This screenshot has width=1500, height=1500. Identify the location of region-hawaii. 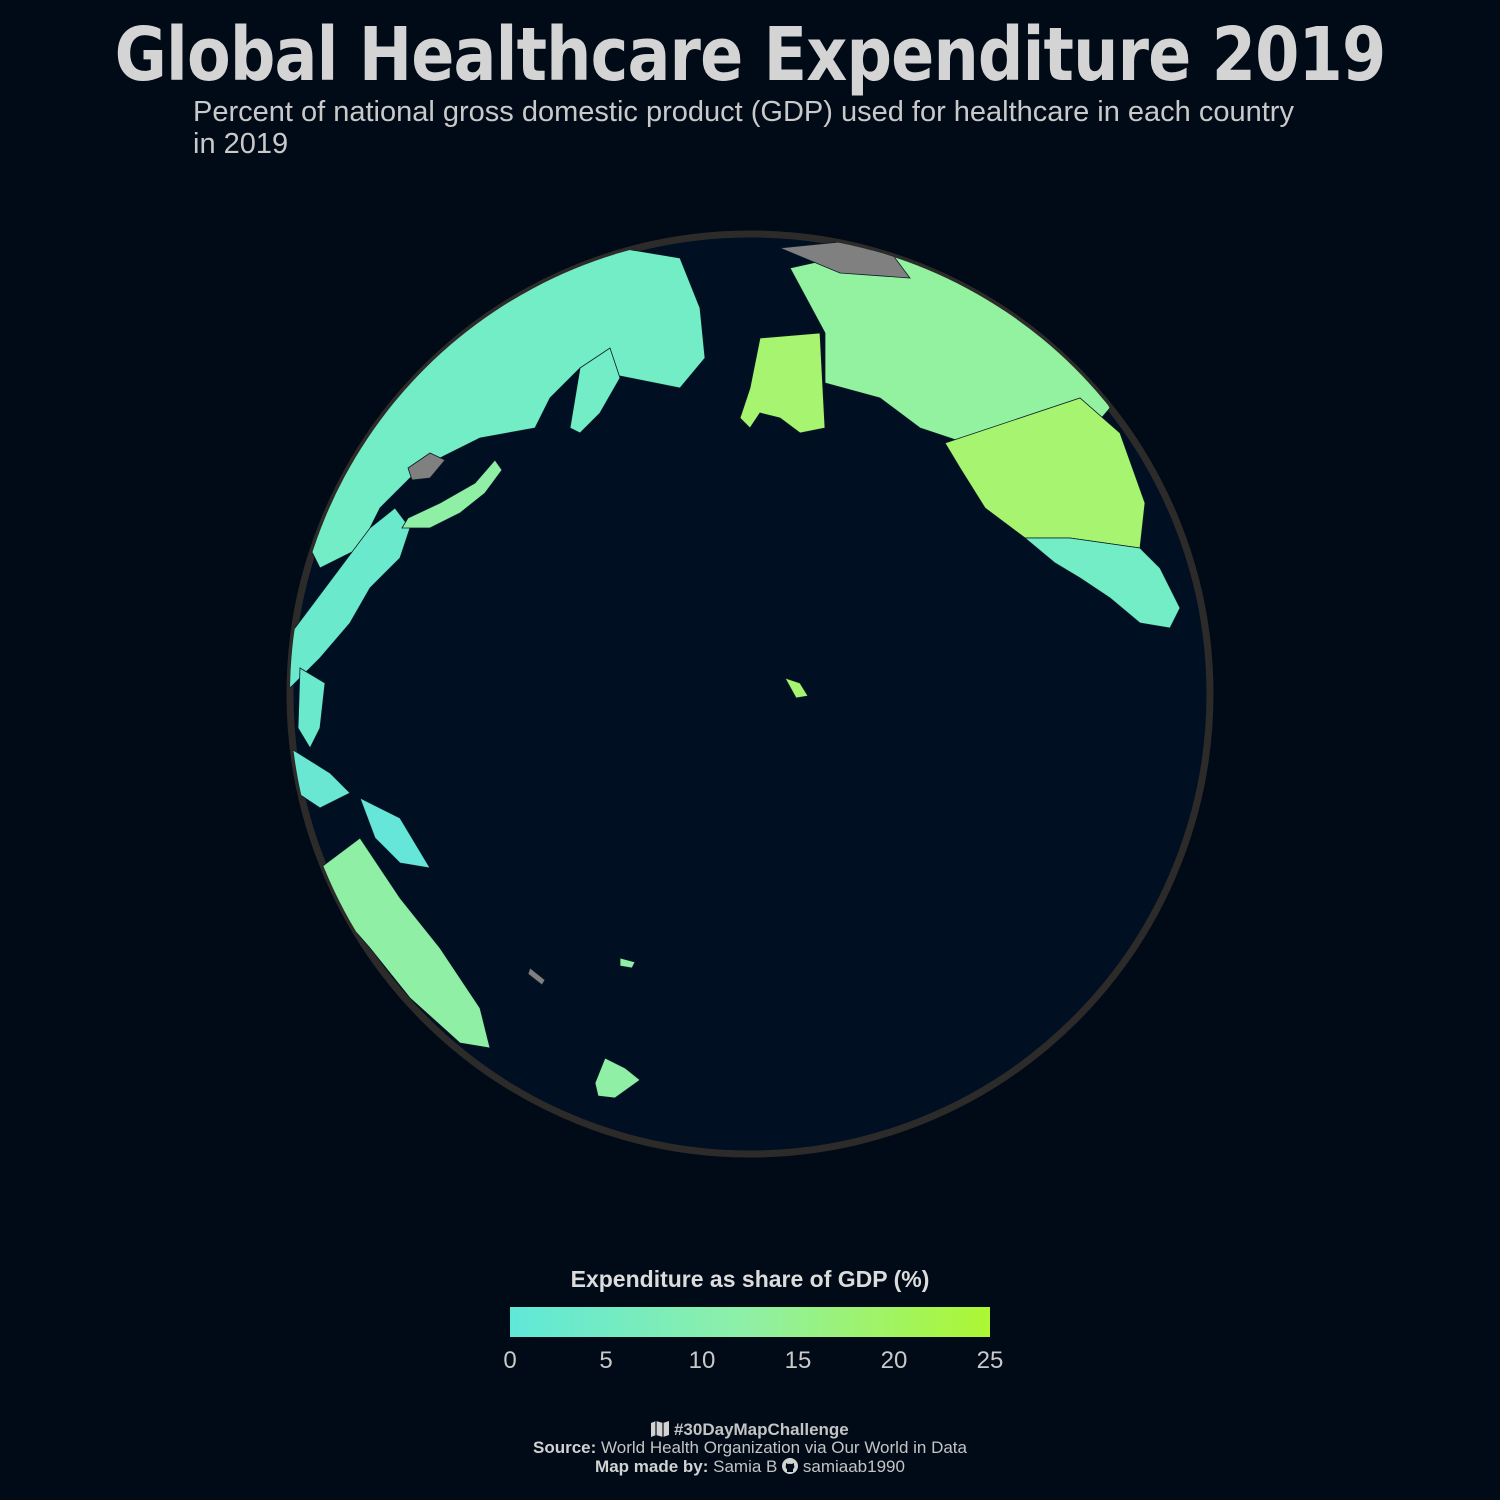
(796, 688).